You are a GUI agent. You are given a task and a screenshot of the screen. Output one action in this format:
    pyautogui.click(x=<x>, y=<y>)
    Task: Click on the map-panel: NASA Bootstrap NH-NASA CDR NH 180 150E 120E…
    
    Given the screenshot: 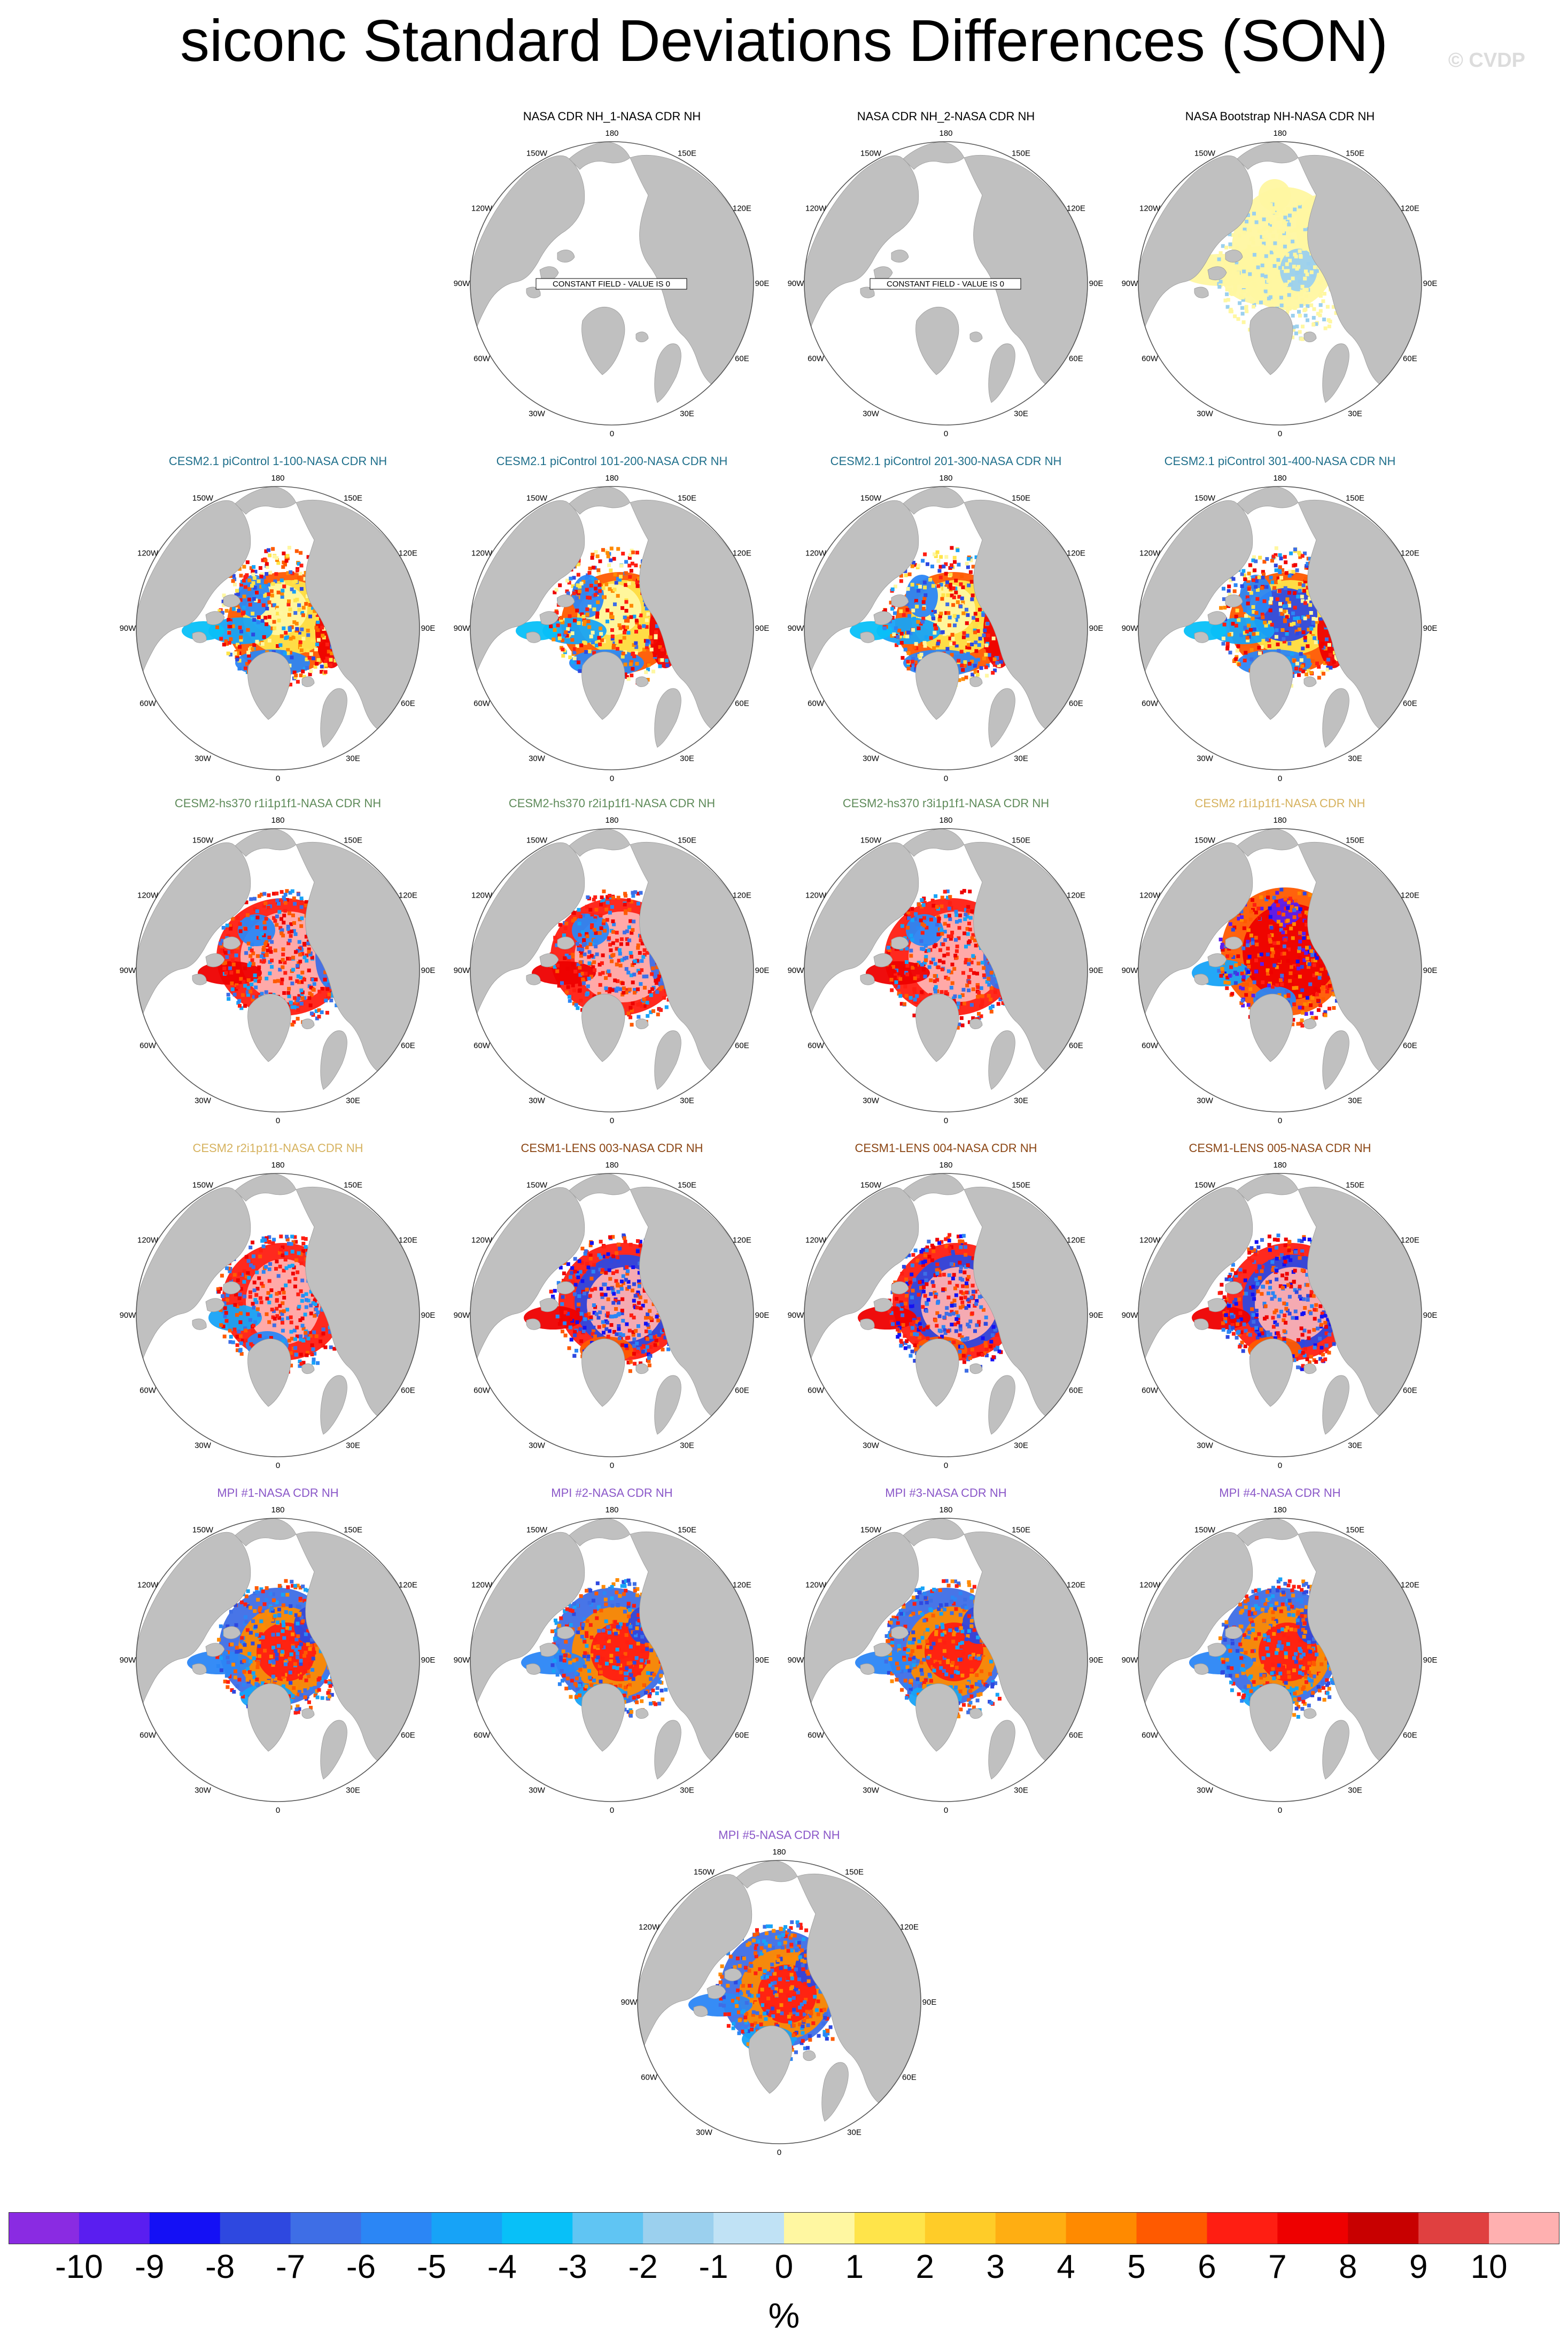 What is the action you would take?
    pyautogui.click(x=1280, y=281)
    